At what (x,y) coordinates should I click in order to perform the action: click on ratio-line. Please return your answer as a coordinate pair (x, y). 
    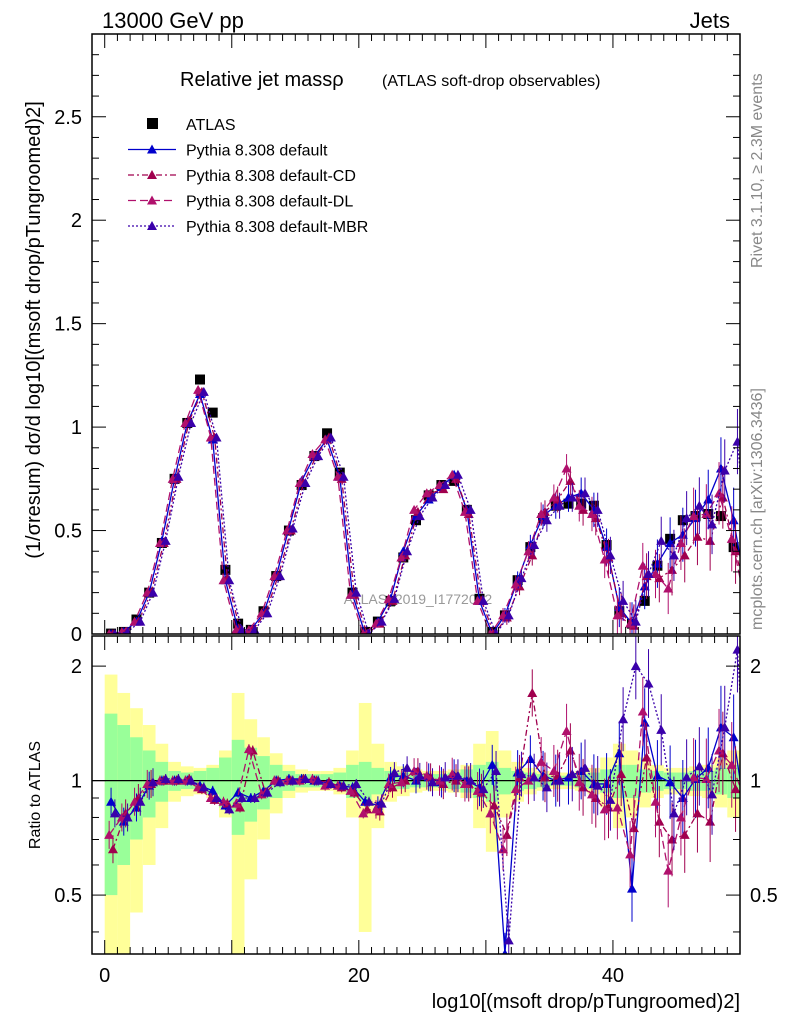
    Looking at the image, I should click on (426, 771).